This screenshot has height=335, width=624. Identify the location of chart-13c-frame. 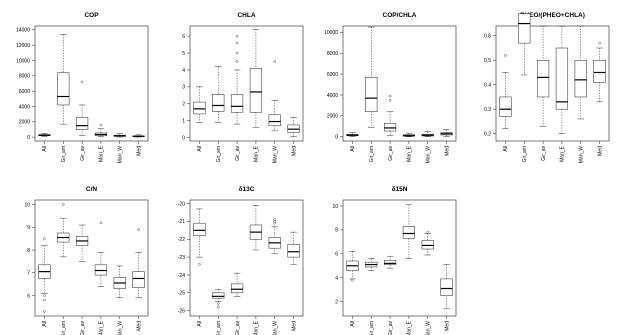
(246, 258).